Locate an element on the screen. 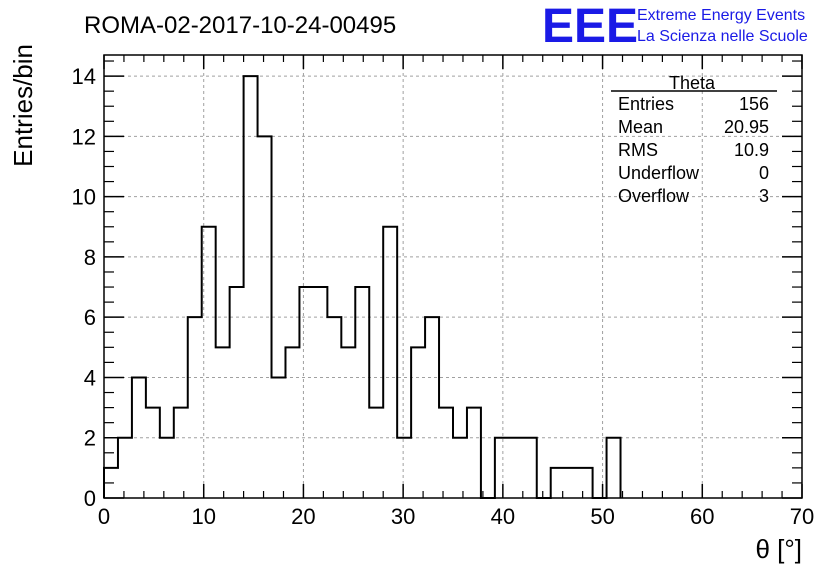 The image size is (836, 572). stats-value: 3 is located at coordinates (764, 196).